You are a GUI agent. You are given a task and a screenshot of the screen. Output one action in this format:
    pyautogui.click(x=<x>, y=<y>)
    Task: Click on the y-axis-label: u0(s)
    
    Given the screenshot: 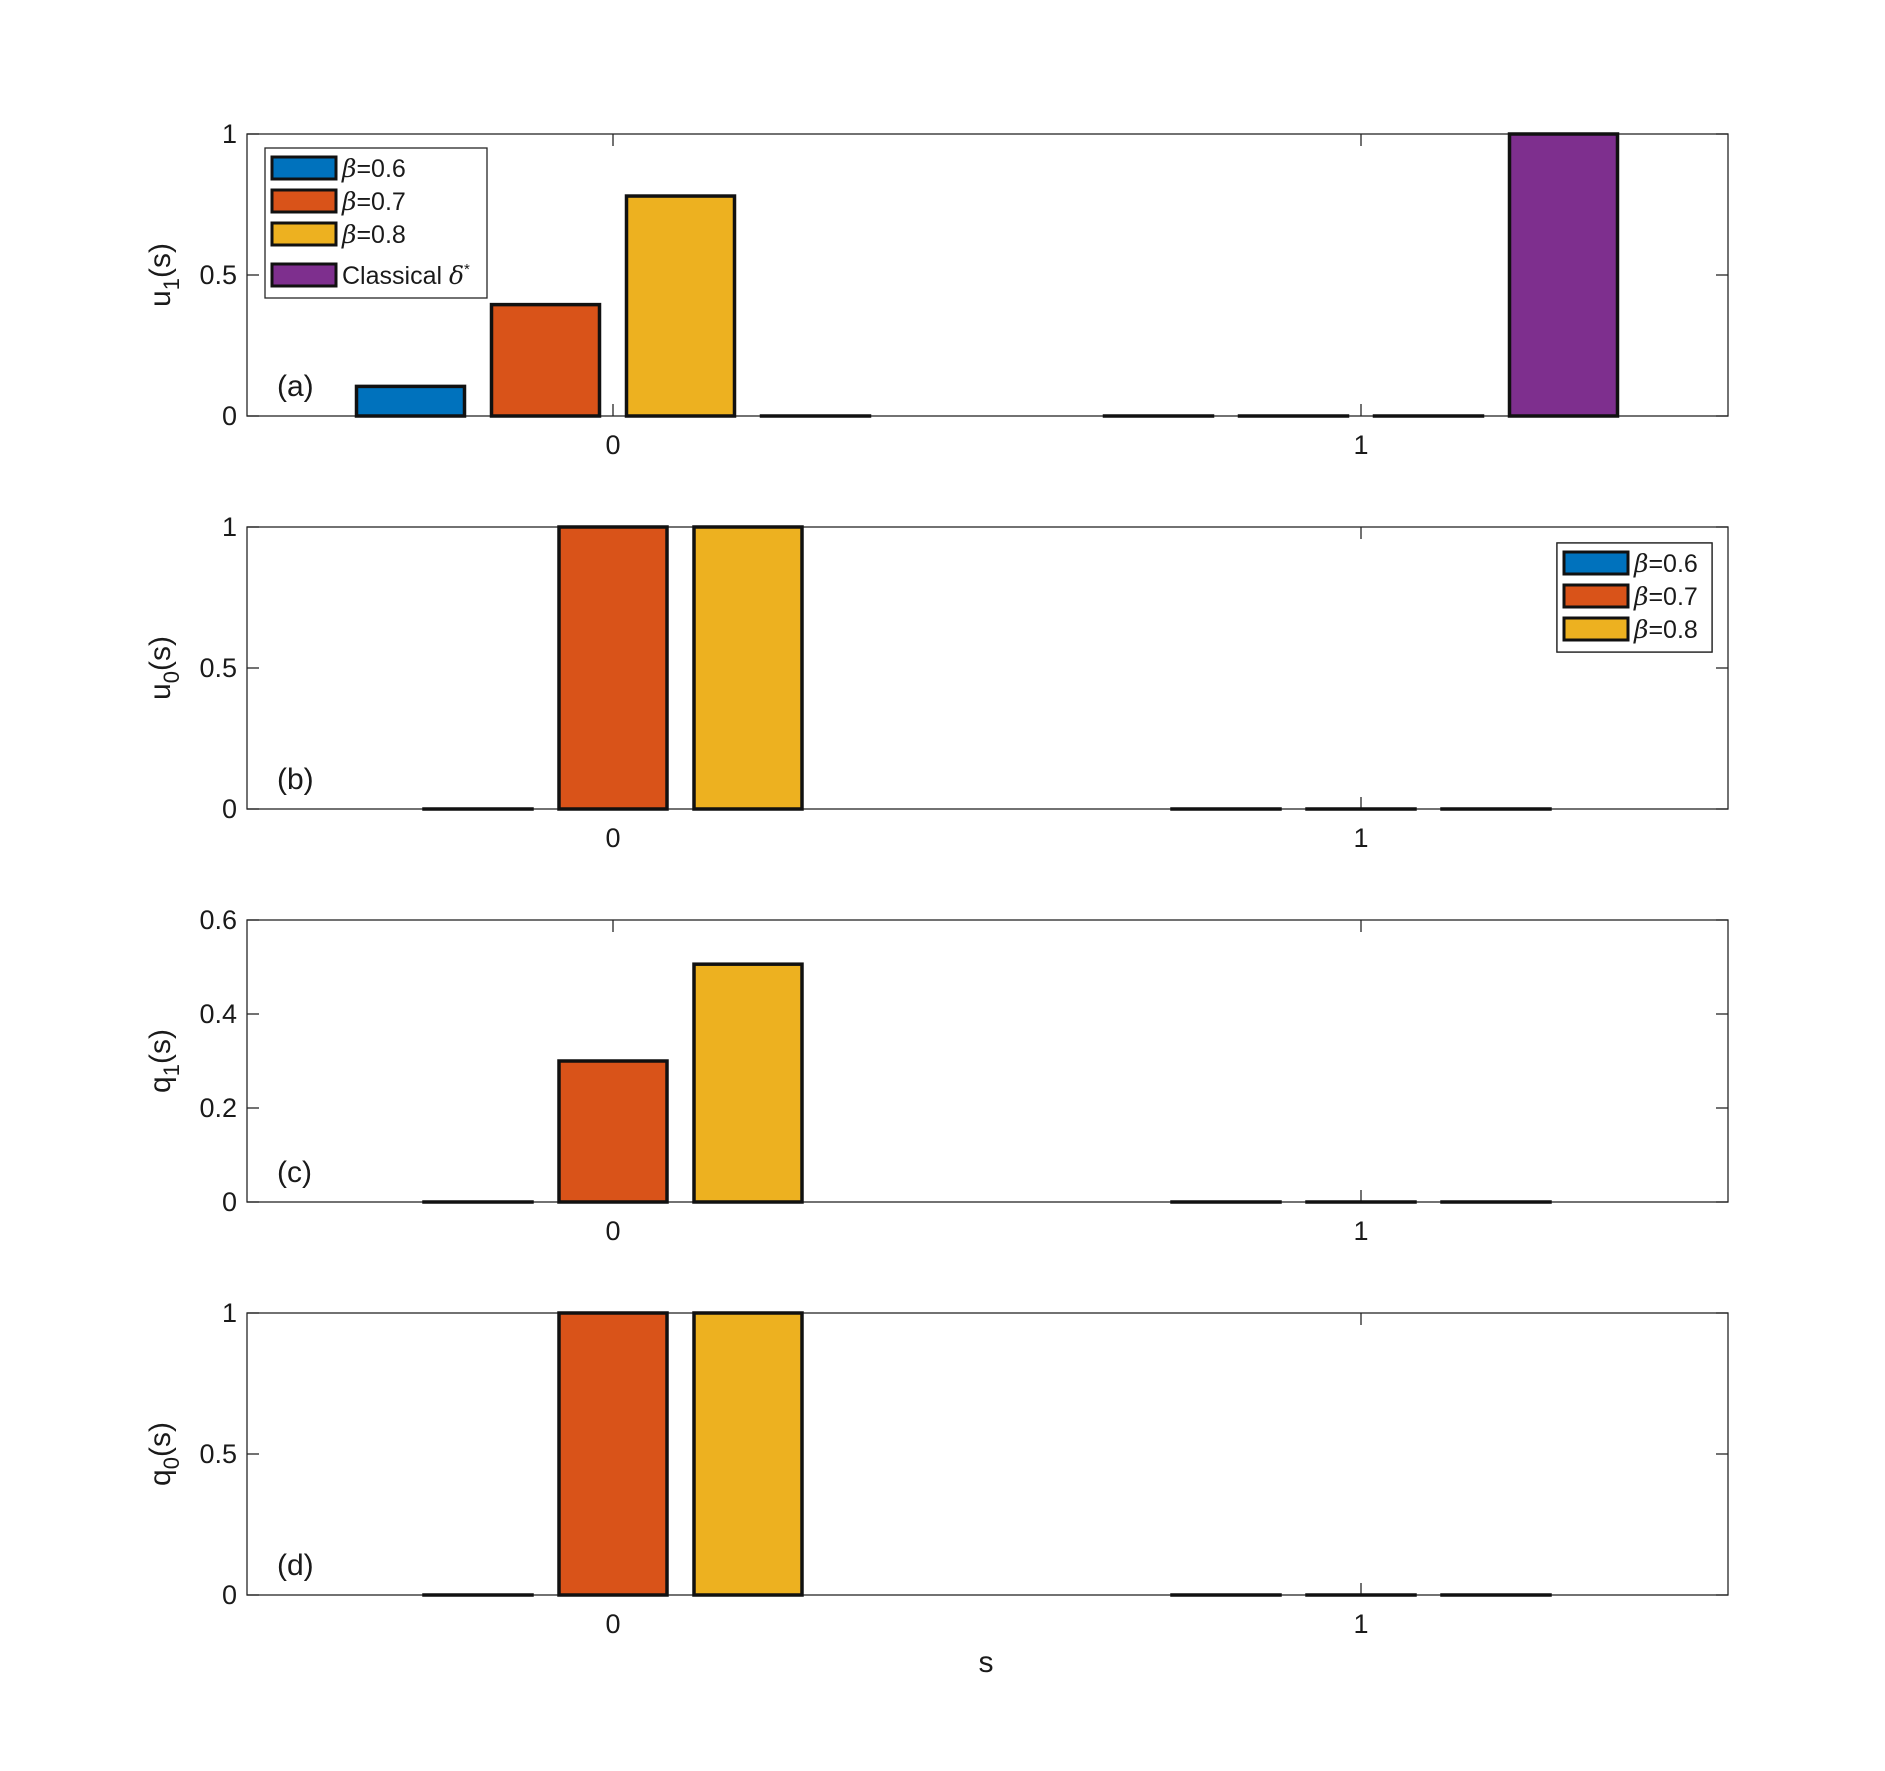 What is the action you would take?
    pyautogui.click(x=164, y=668)
    